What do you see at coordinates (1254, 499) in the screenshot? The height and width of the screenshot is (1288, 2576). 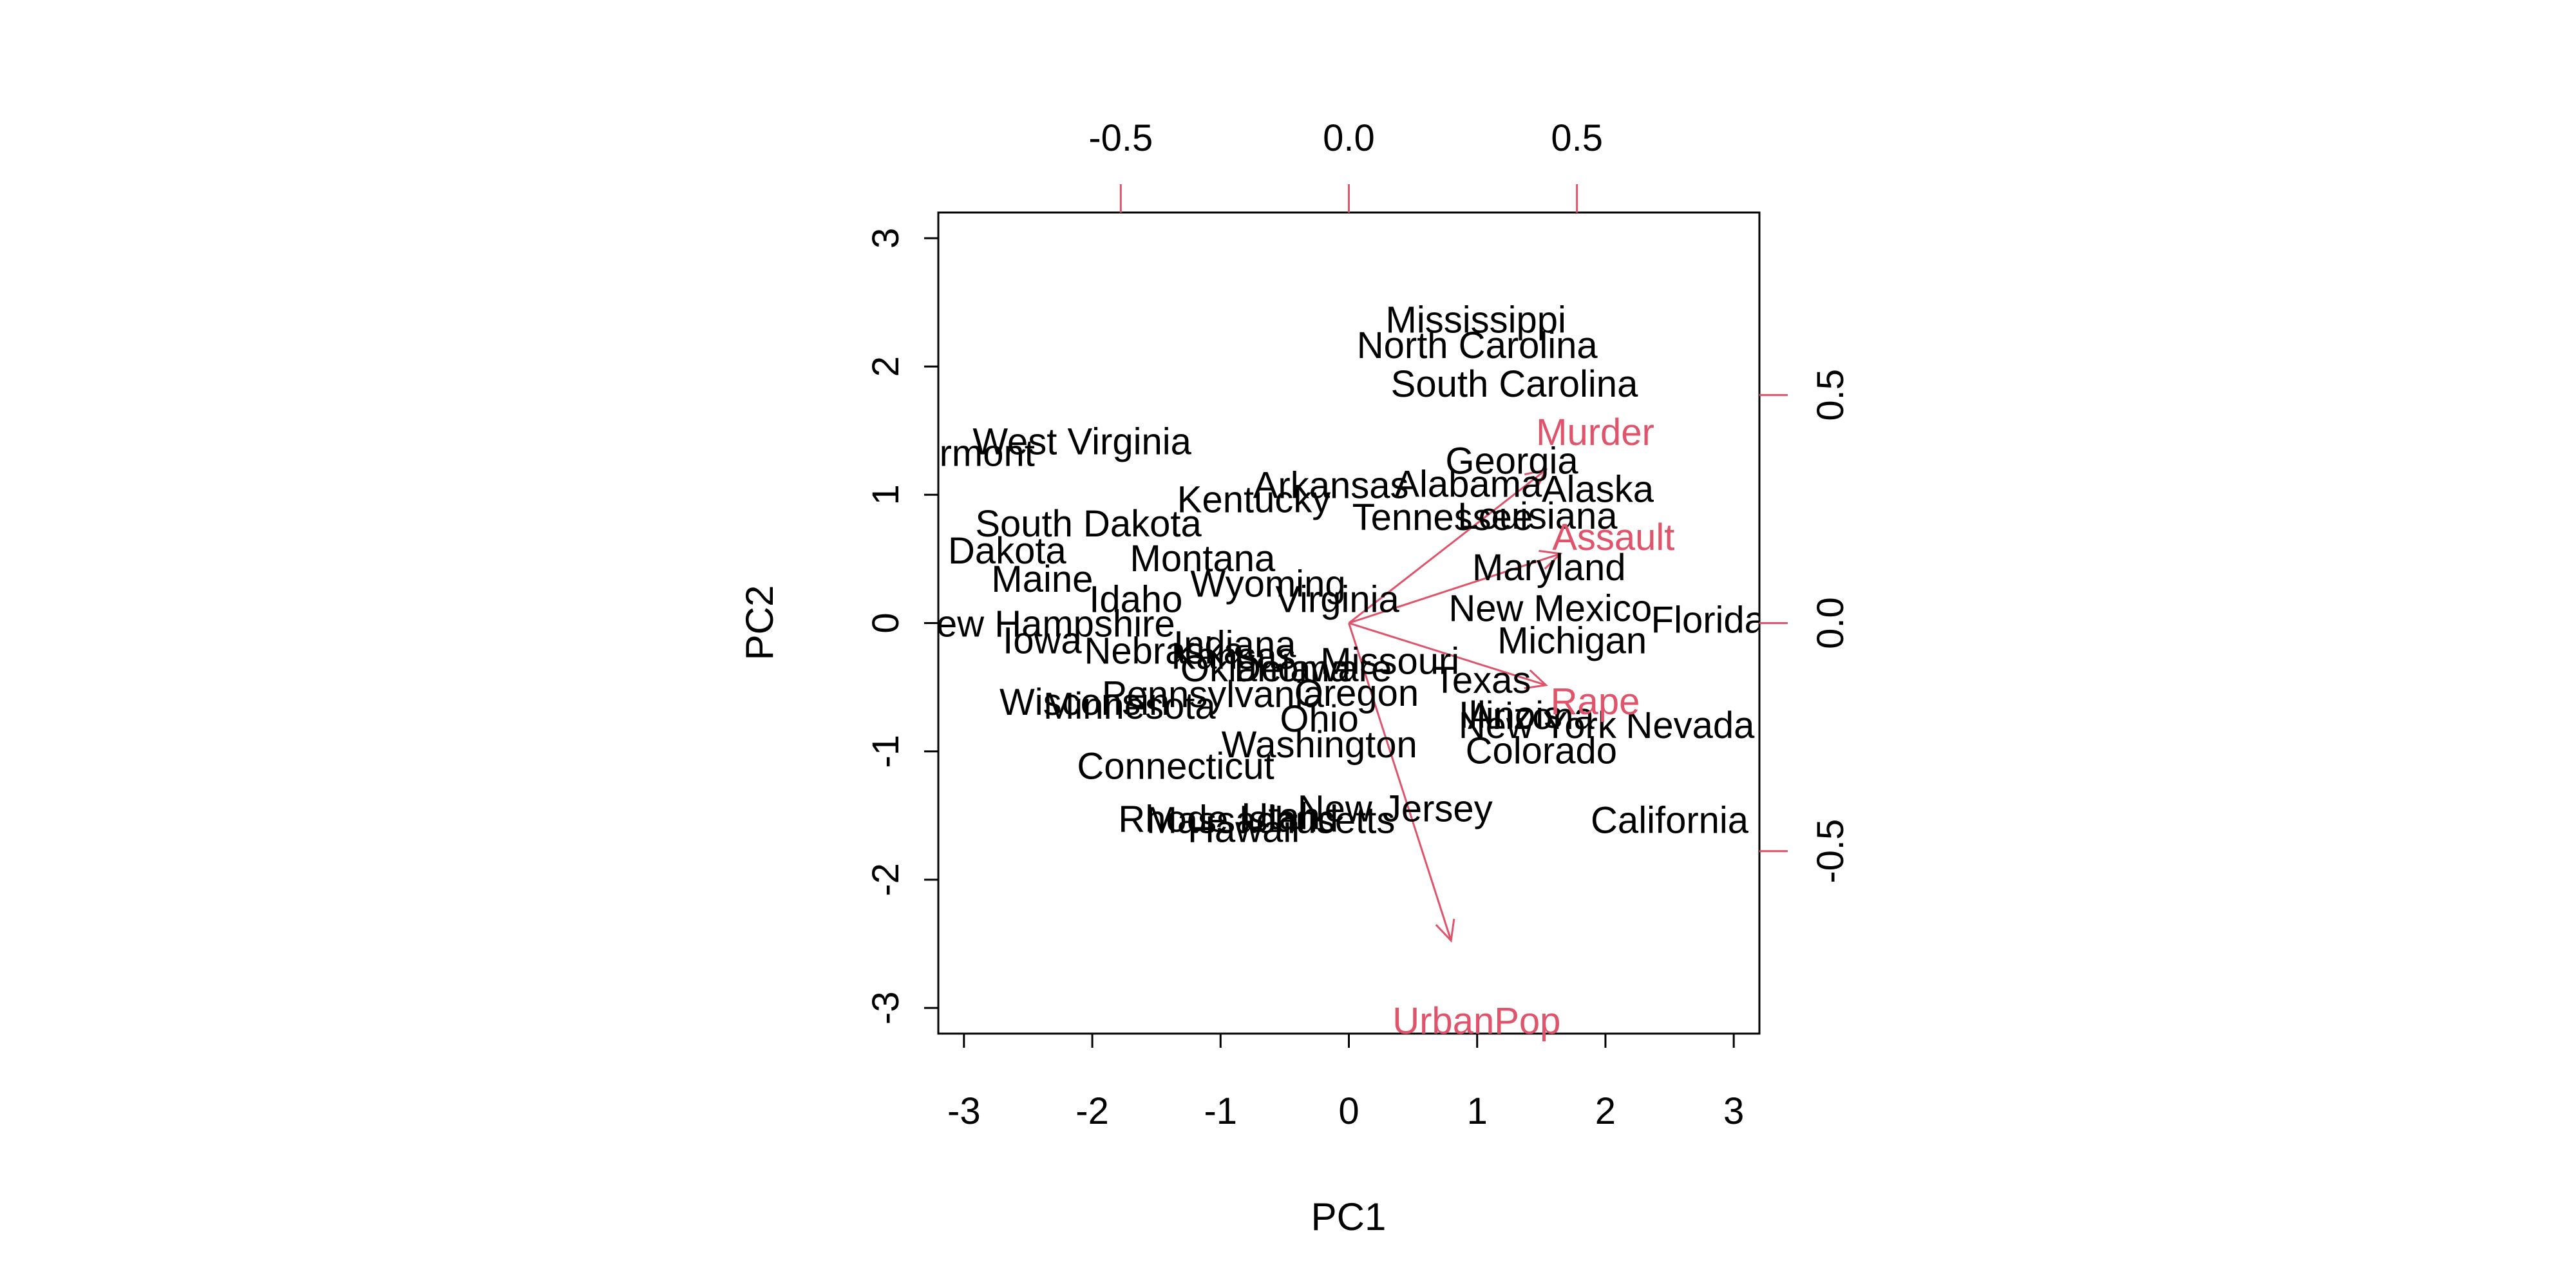 I see `state-label-kentucky: Kentucky` at bounding box center [1254, 499].